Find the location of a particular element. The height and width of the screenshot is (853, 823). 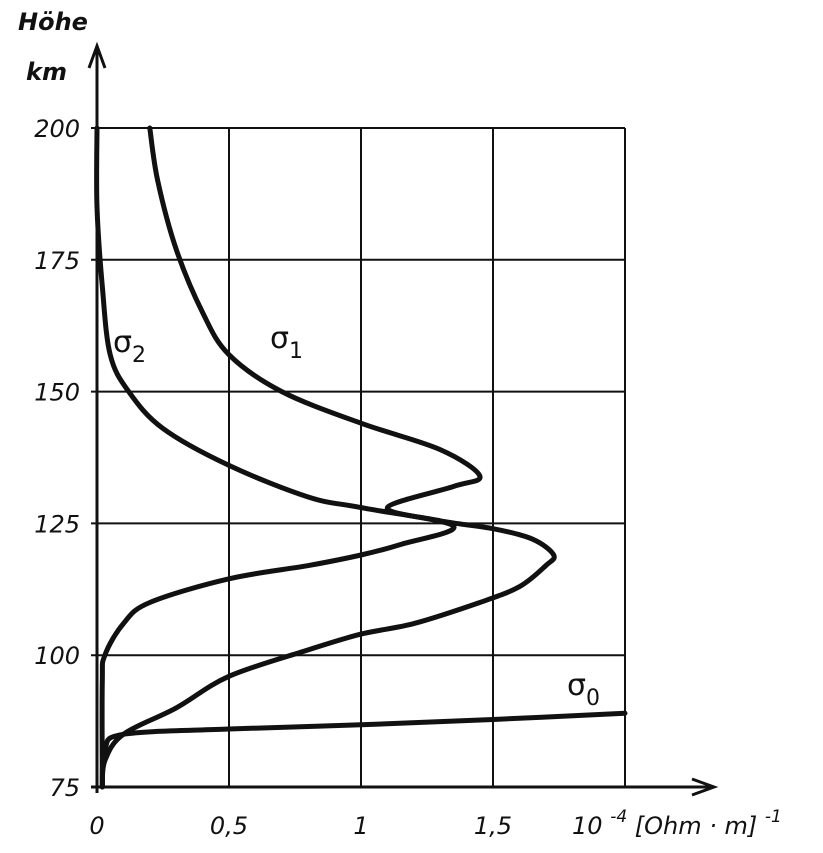

x-tick-label: 0 is located at coordinates (96, 826).